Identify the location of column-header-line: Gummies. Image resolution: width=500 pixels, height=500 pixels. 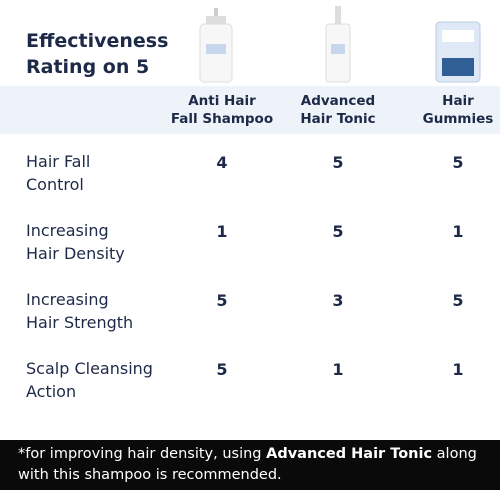
(458, 119).